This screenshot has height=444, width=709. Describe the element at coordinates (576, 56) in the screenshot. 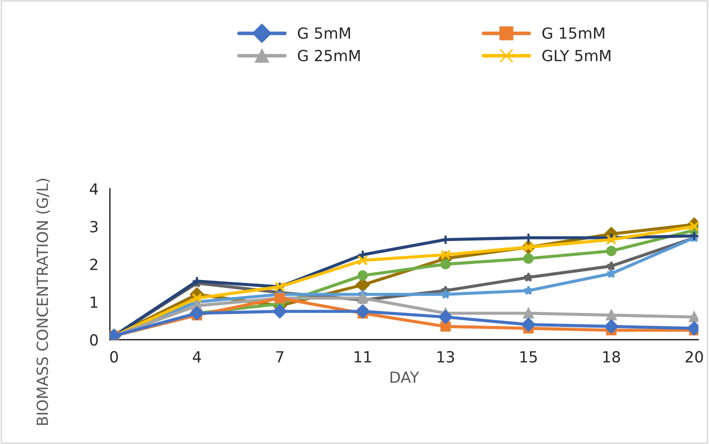

I see `legend-label: GLY 5mM` at that location.